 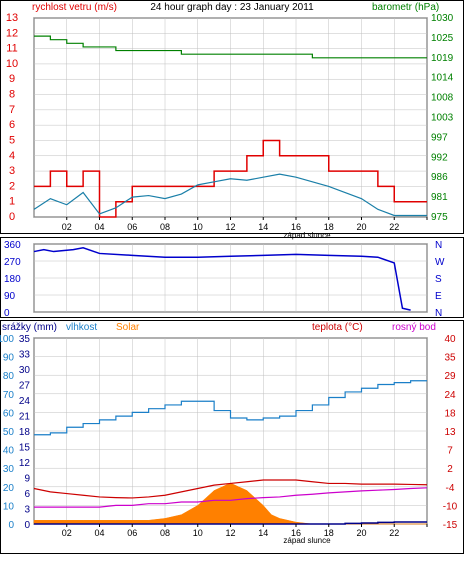 What do you see at coordinates (128, 327) in the screenshot?
I see `solar-axis-label: Solar` at bounding box center [128, 327].